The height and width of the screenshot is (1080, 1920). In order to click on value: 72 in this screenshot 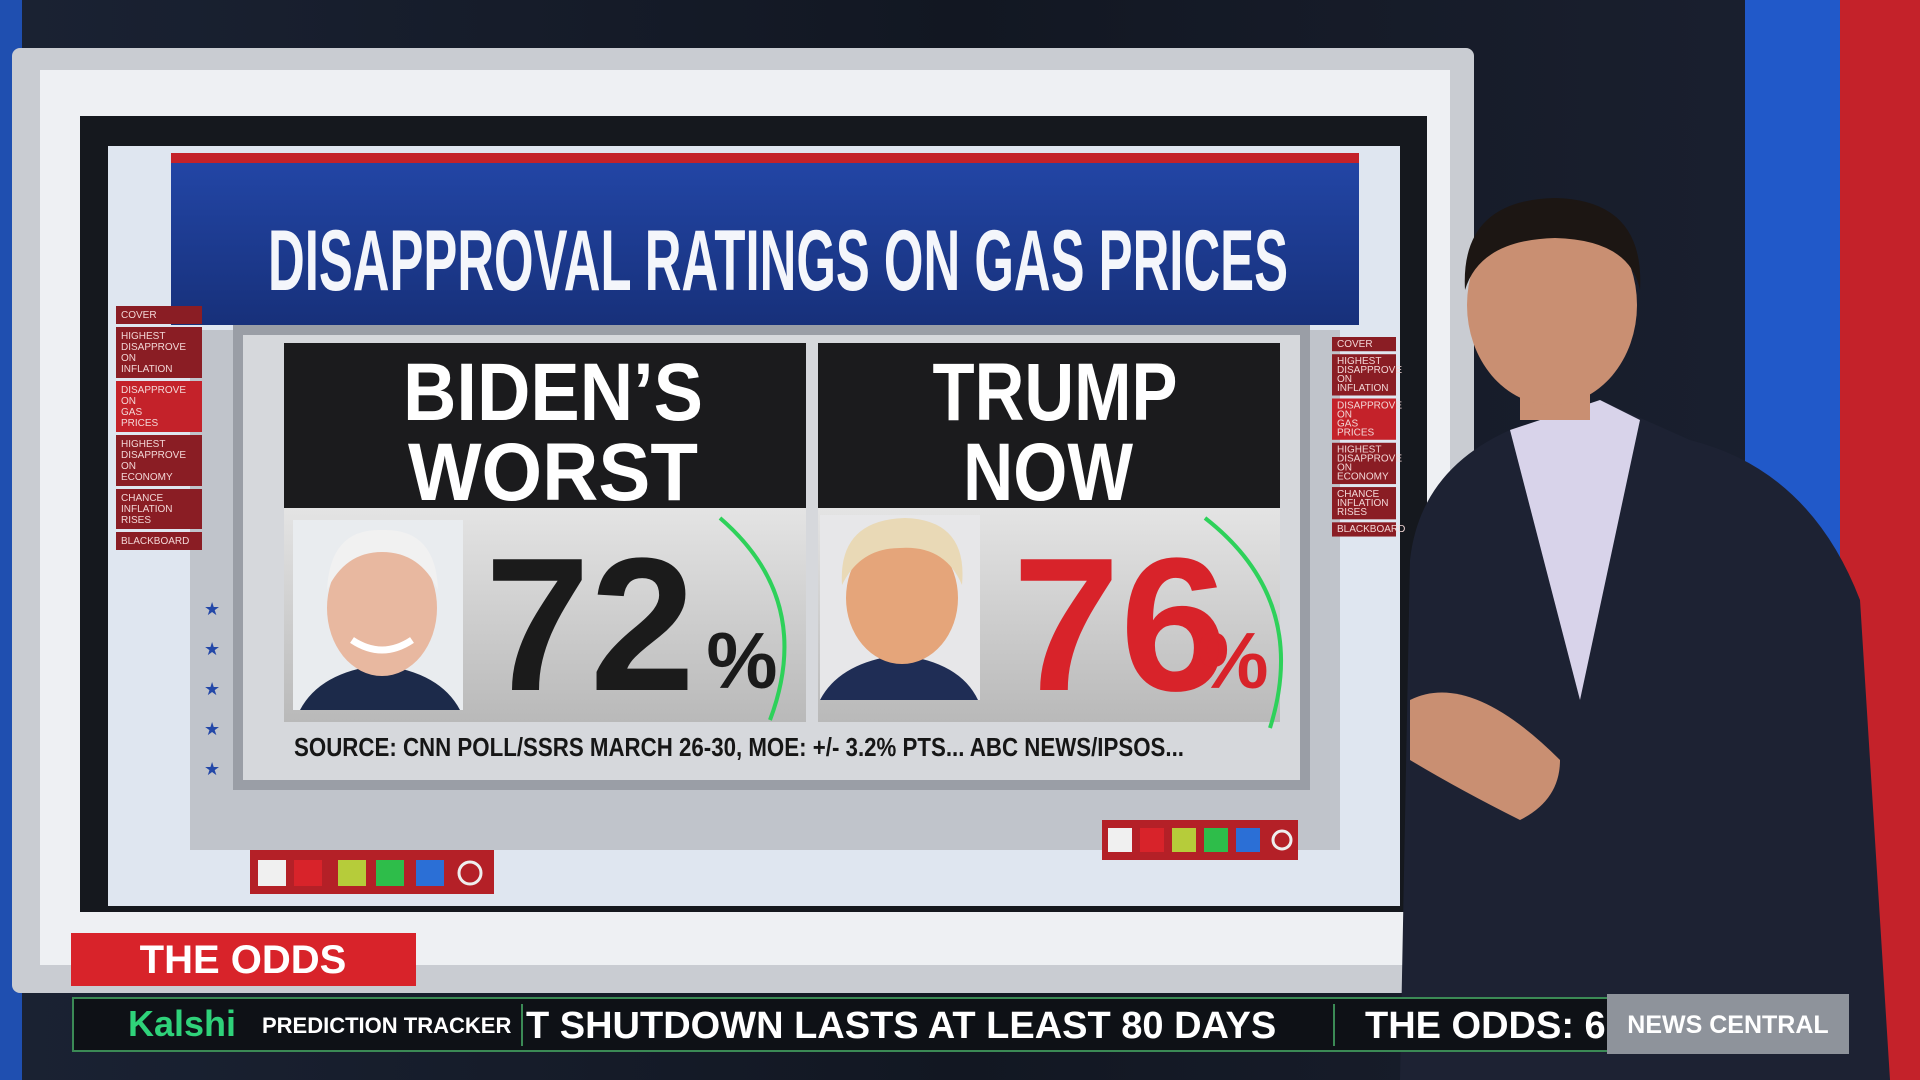, I will do `click(590, 625)`.